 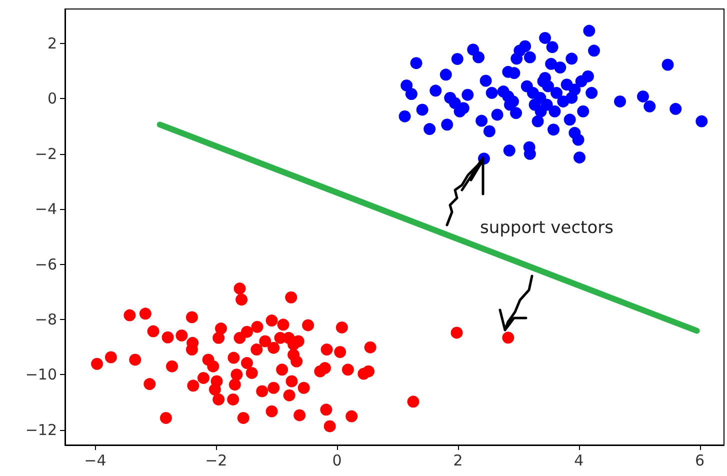 I want to click on y-tick-label: −2, so click(x=45, y=153).